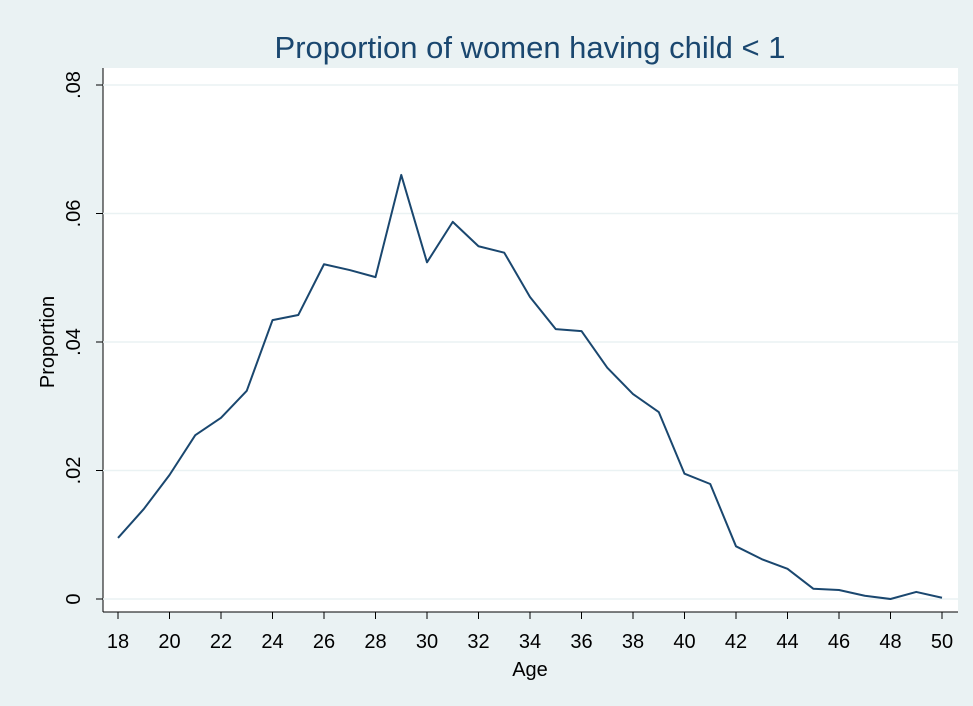 The image size is (973, 706). Describe the element at coordinates (48, 342) in the screenshot. I see `y-axis-label: Proportion` at that location.